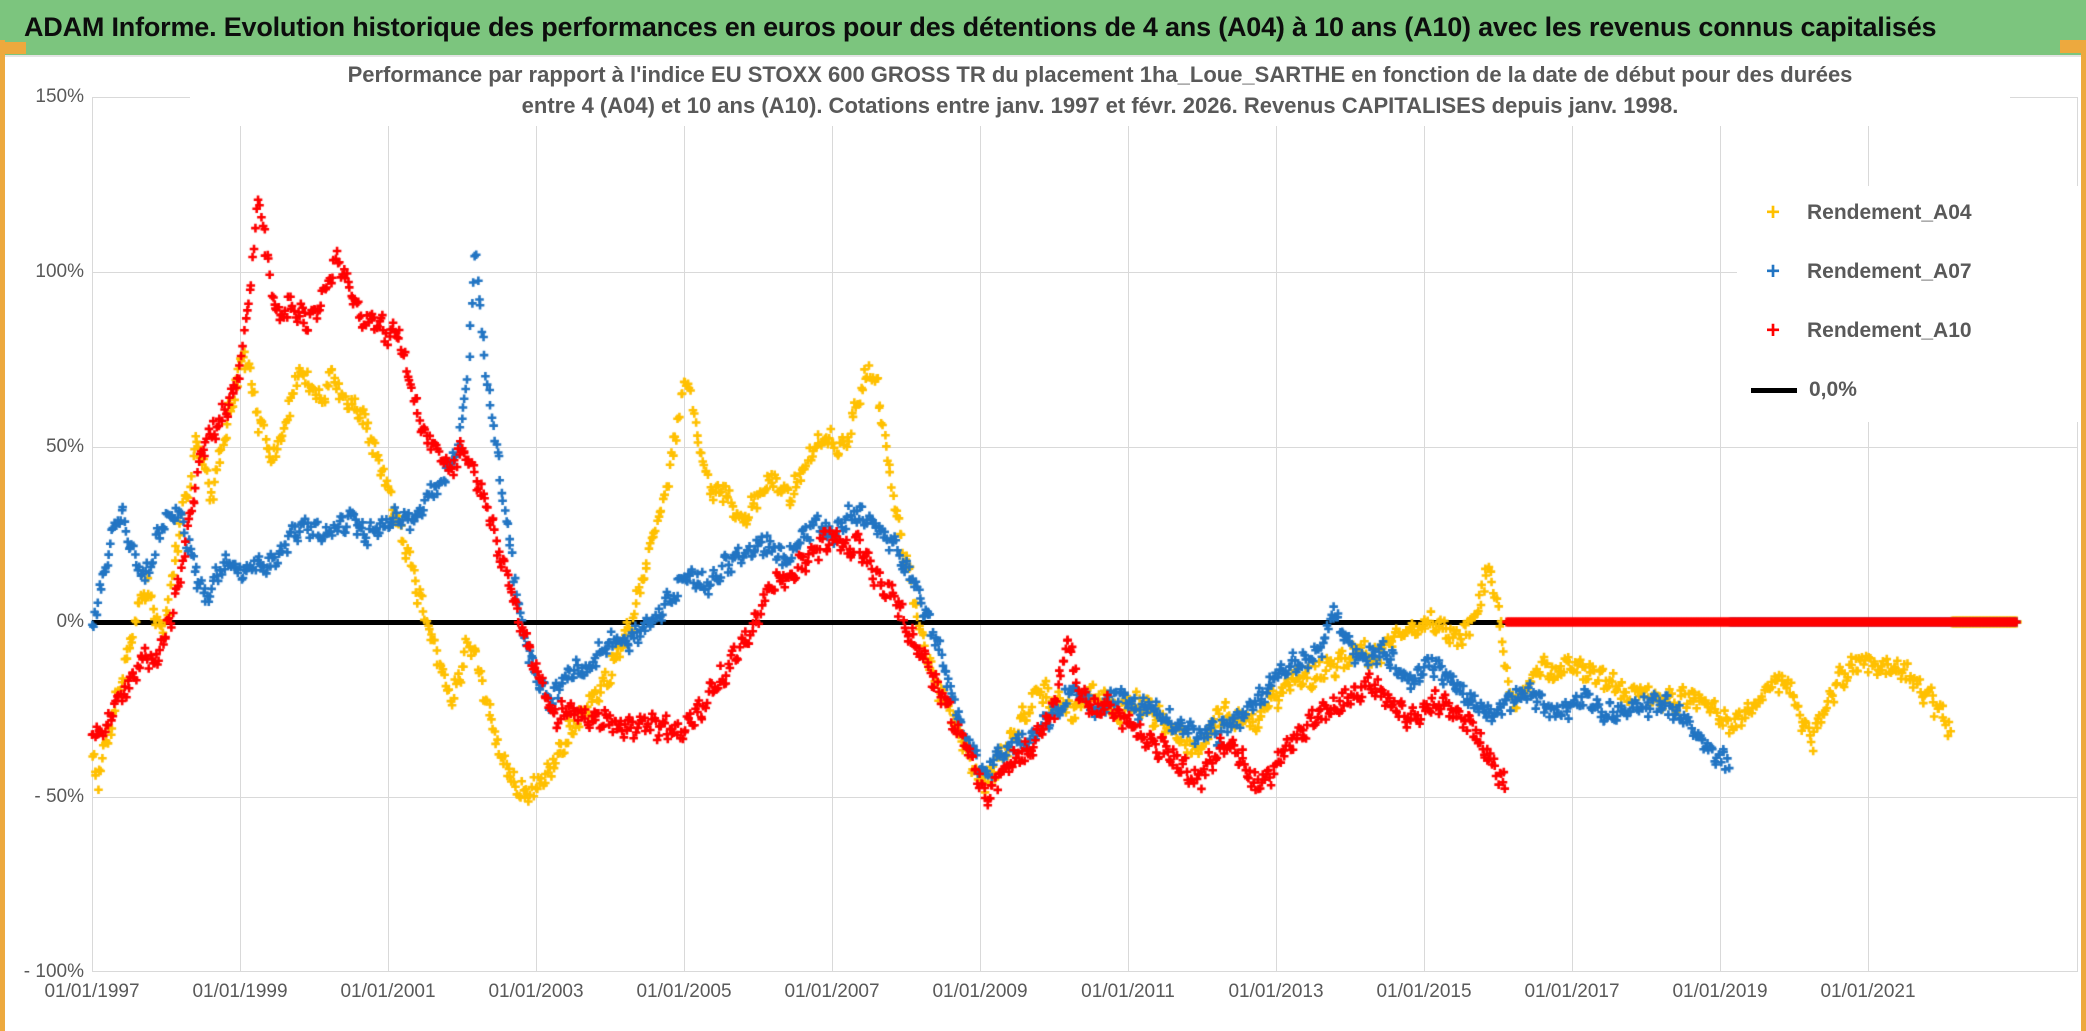 The height and width of the screenshot is (1031, 2086). Describe the element at coordinates (53, 971) in the screenshot. I see `y-axis-tick-label: - 100%` at that location.